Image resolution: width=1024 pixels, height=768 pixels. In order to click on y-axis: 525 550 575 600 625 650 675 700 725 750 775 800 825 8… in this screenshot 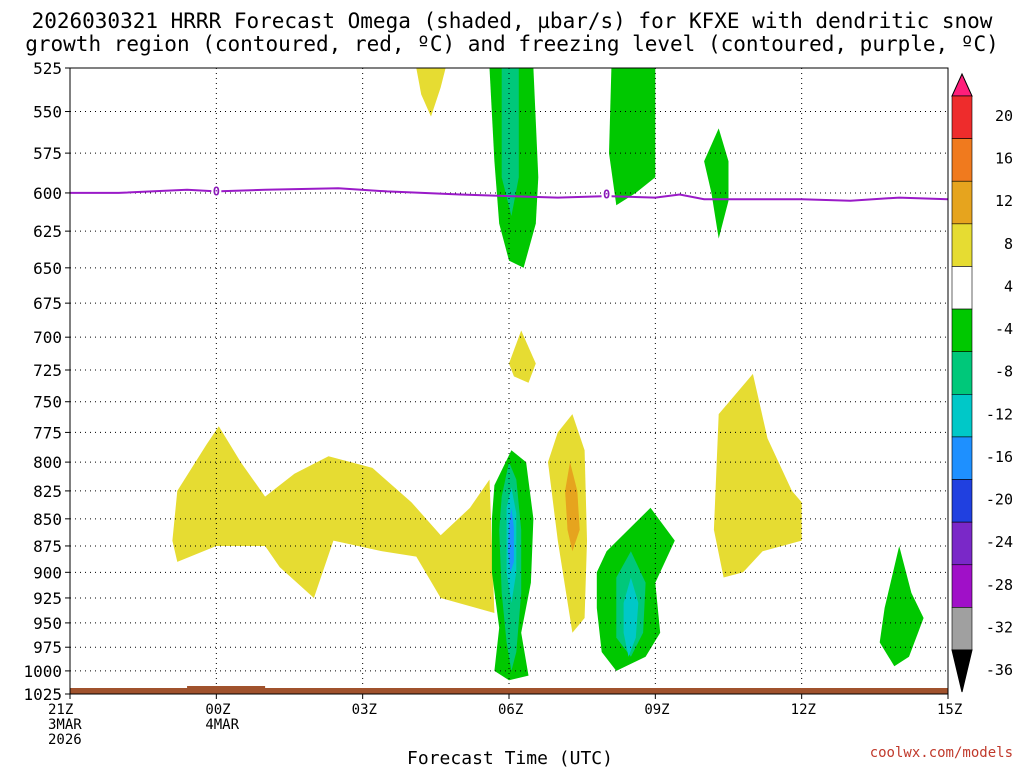, I will do `click(46, 381)`.